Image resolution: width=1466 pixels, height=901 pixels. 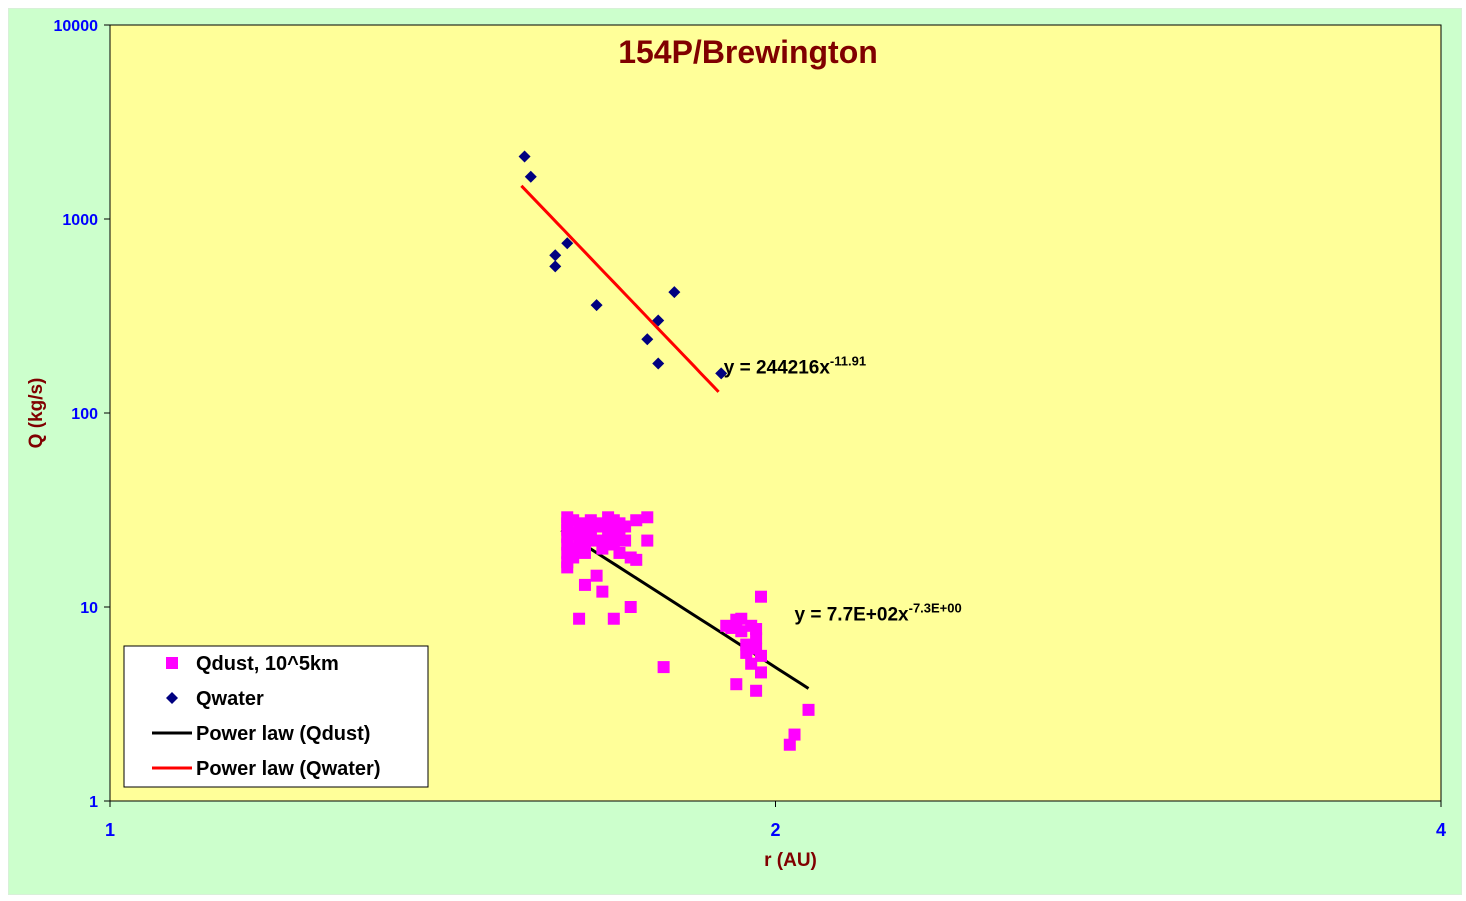 I want to click on legend-label: Qdust, 10^5km, so click(x=267, y=664).